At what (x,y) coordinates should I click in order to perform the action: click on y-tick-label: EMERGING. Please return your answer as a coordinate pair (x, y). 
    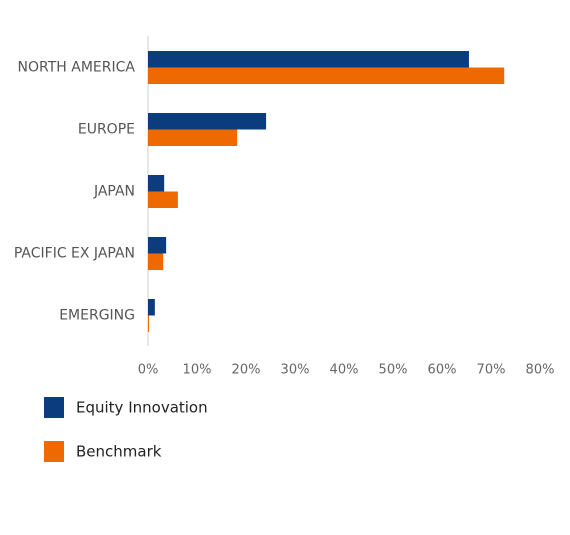
    Looking at the image, I should click on (97, 316).